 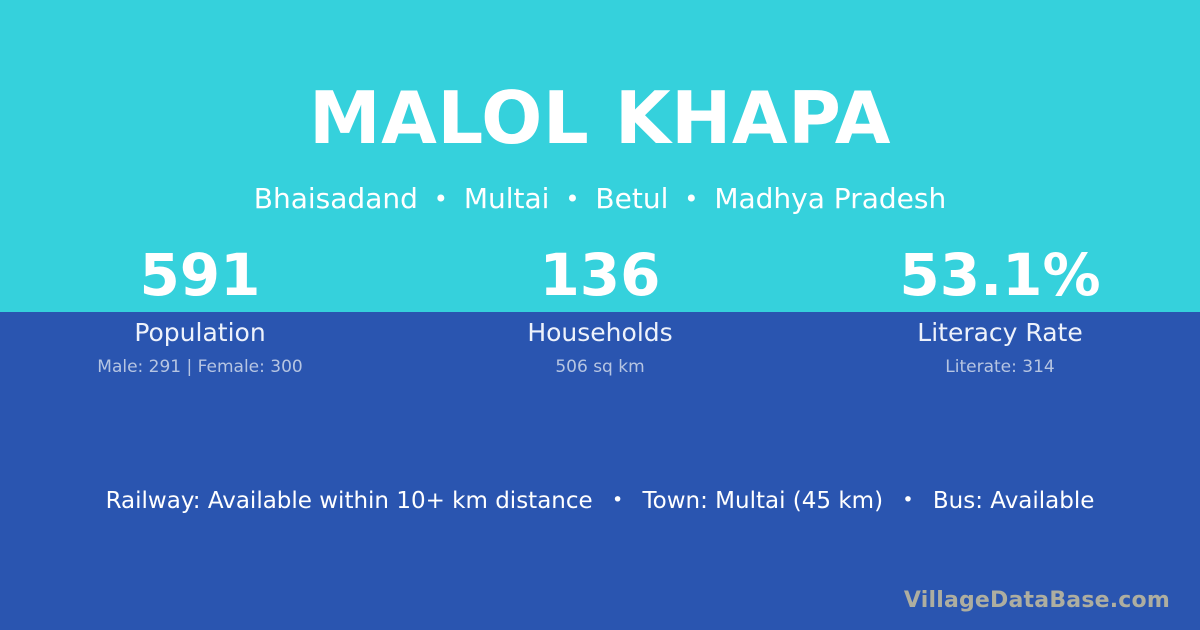 What do you see at coordinates (632, 198) in the screenshot?
I see `breadcrumb-part-district: Betul` at bounding box center [632, 198].